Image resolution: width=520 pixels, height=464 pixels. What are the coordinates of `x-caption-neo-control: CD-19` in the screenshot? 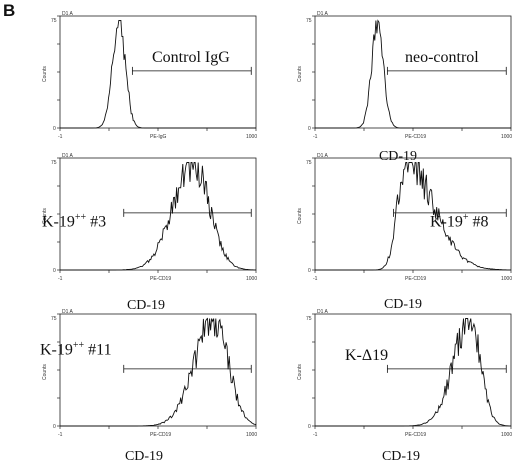 It's located at (398, 156).